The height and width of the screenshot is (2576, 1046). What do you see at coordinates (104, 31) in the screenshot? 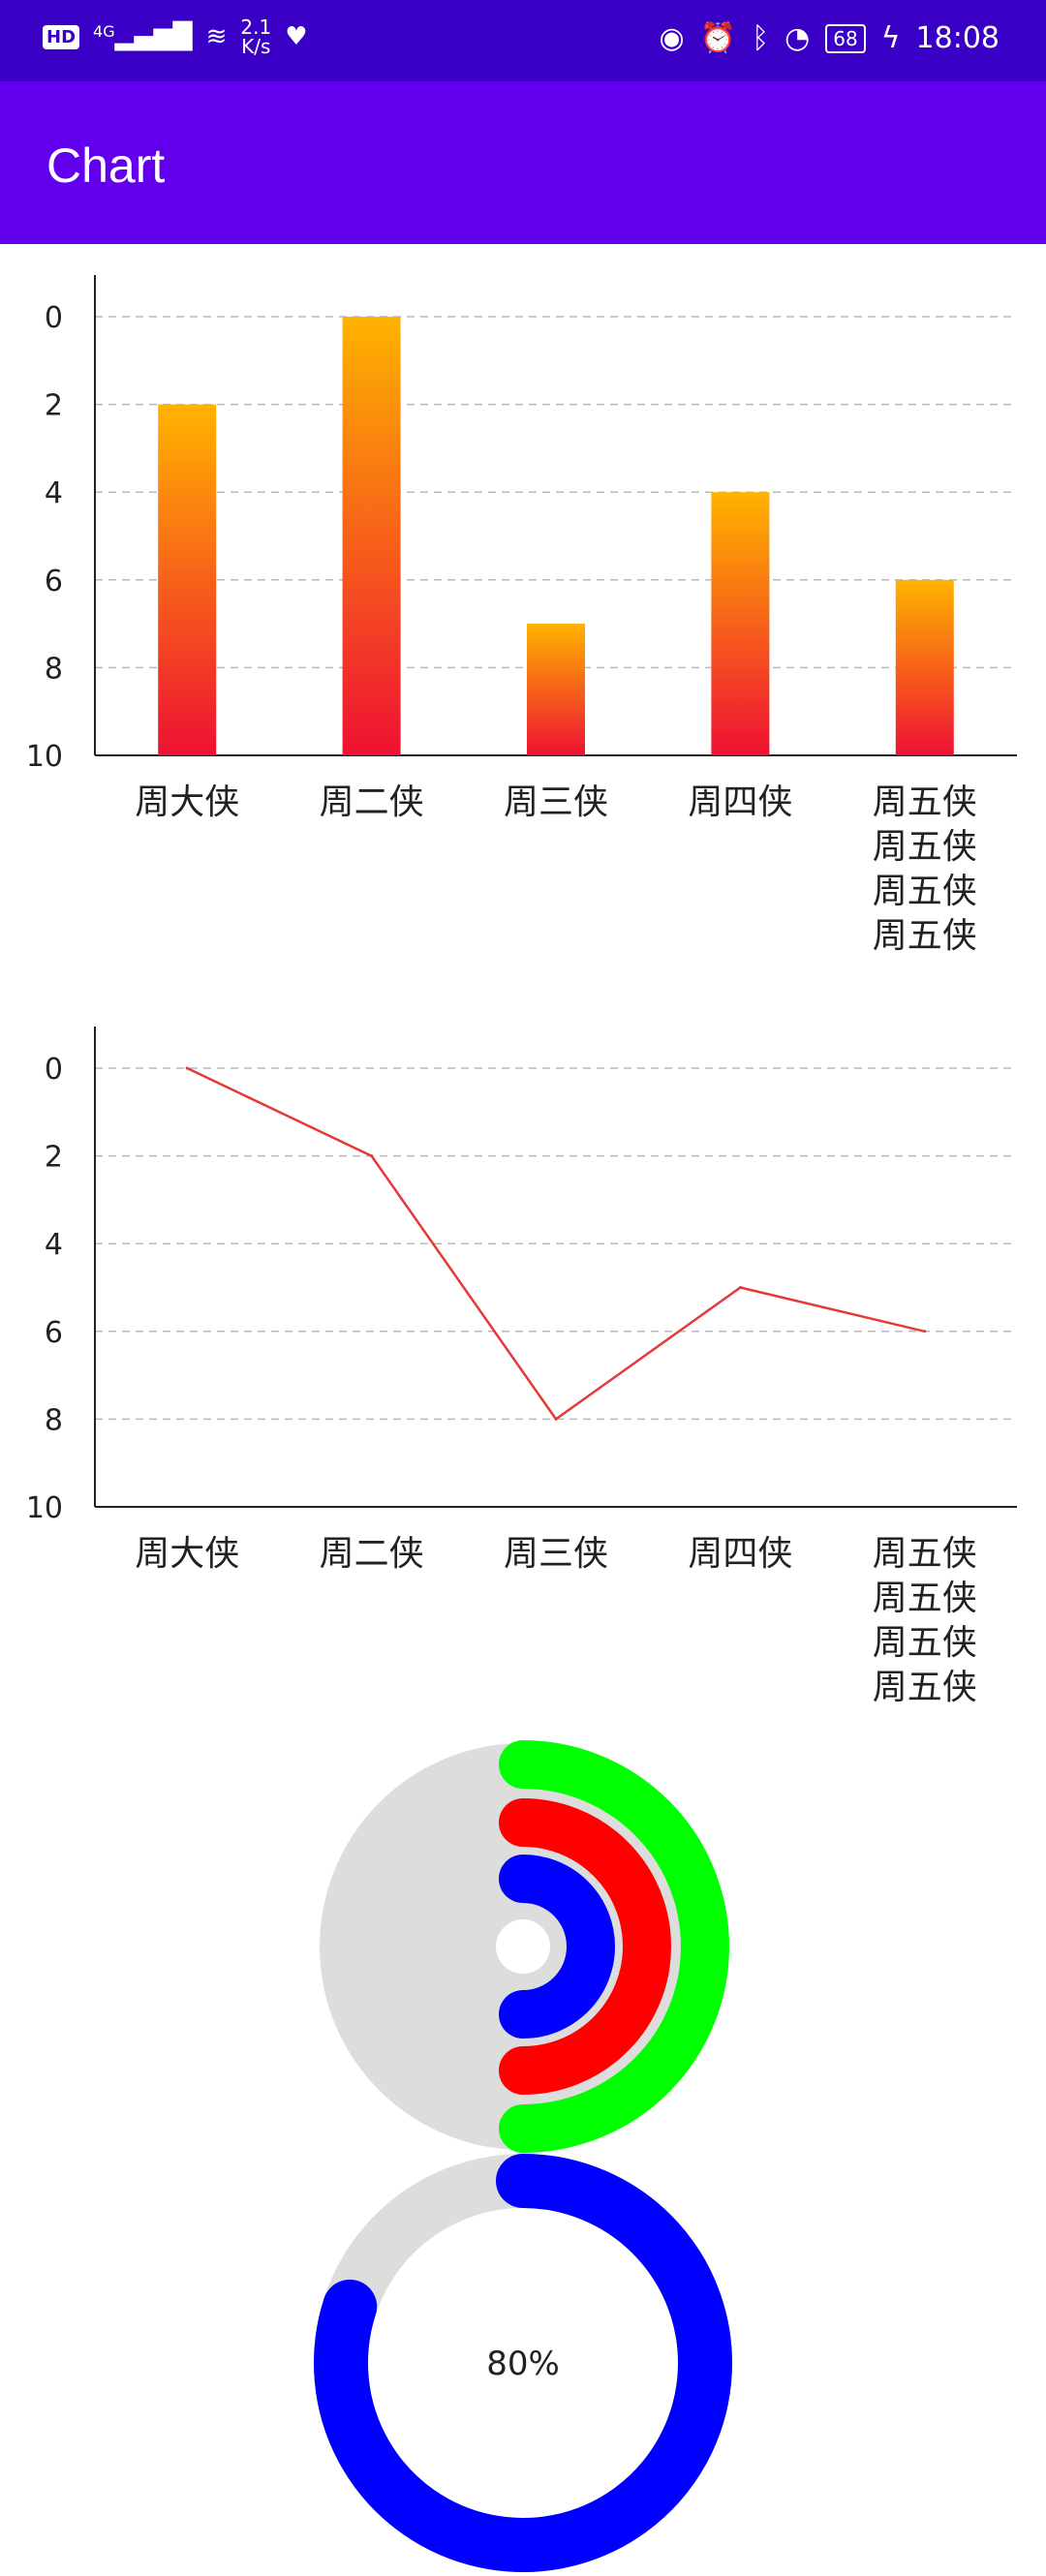
I see `signal-label: 4G` at bounding box center [104, 31].